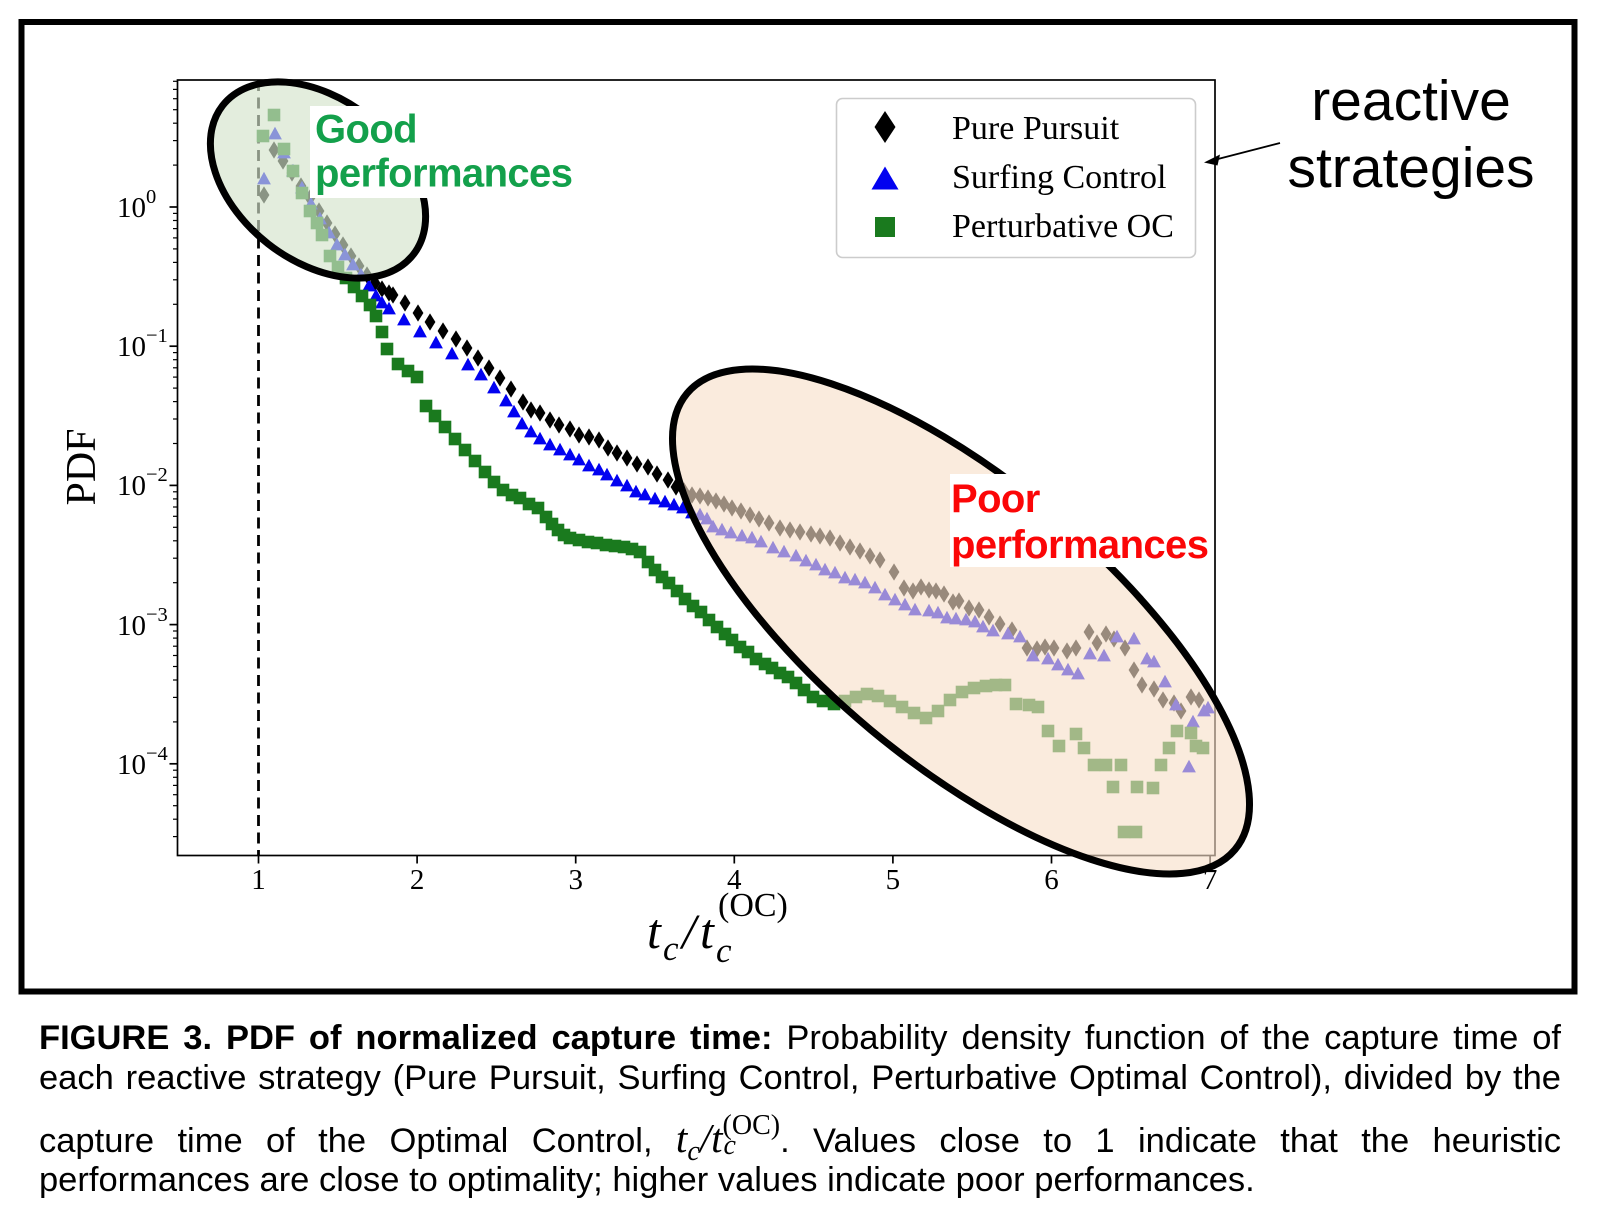 This screenshot has height=1212, width=1602. What do you see at coordinates (1059, 177) in the screenshot?
I see `svg-text: Surfing Control` at bounding box center [1059, 177].